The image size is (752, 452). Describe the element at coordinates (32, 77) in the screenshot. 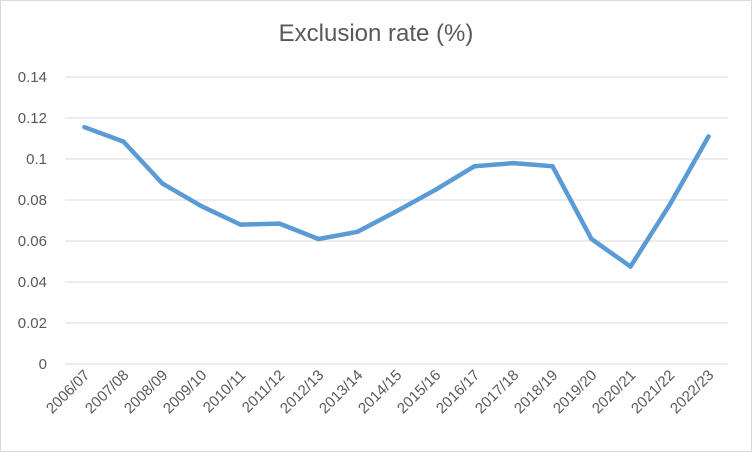

I see `y-tick-label: 0.14` at that location.